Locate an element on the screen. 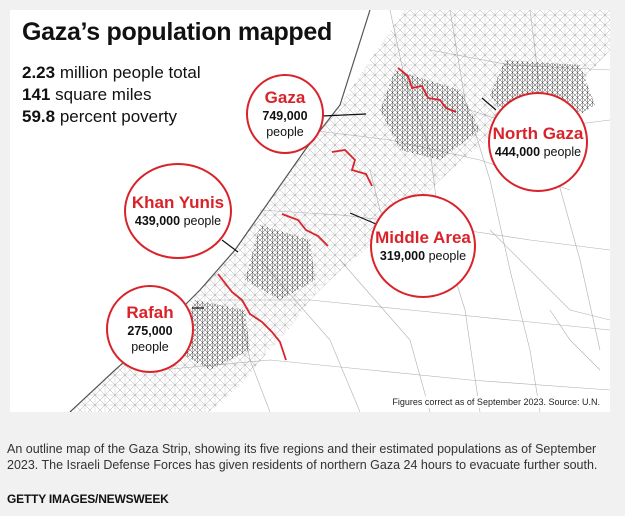  region-population: 439,000 people is located at coordinates (178, 221).